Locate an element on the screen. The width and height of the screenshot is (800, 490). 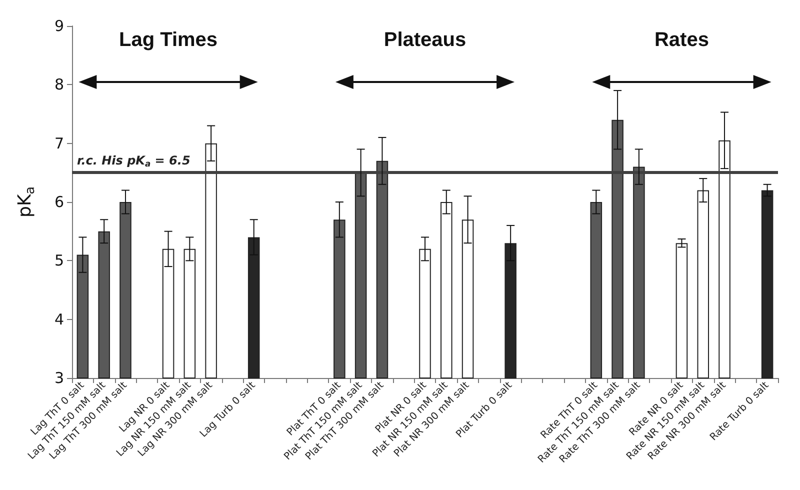
y-axis-title: pKa is located at coordinates (25, 202).